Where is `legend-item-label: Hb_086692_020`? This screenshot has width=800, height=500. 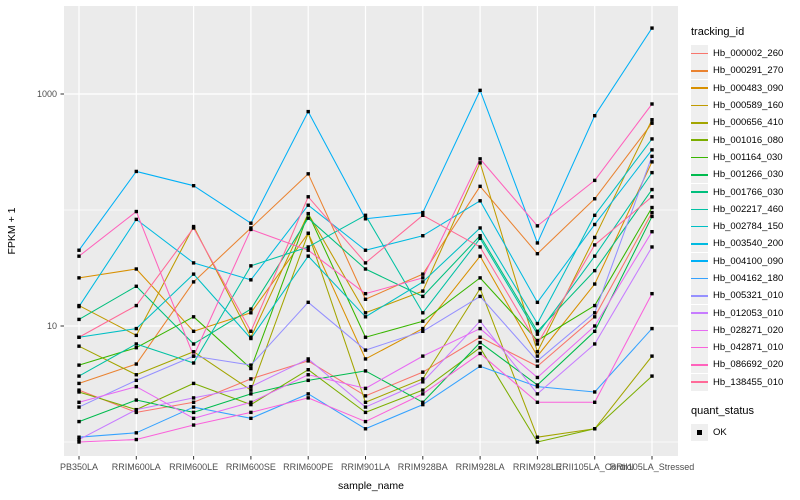
legend-item-label: Hb_086692_020 is located at coordinates (748, 365).